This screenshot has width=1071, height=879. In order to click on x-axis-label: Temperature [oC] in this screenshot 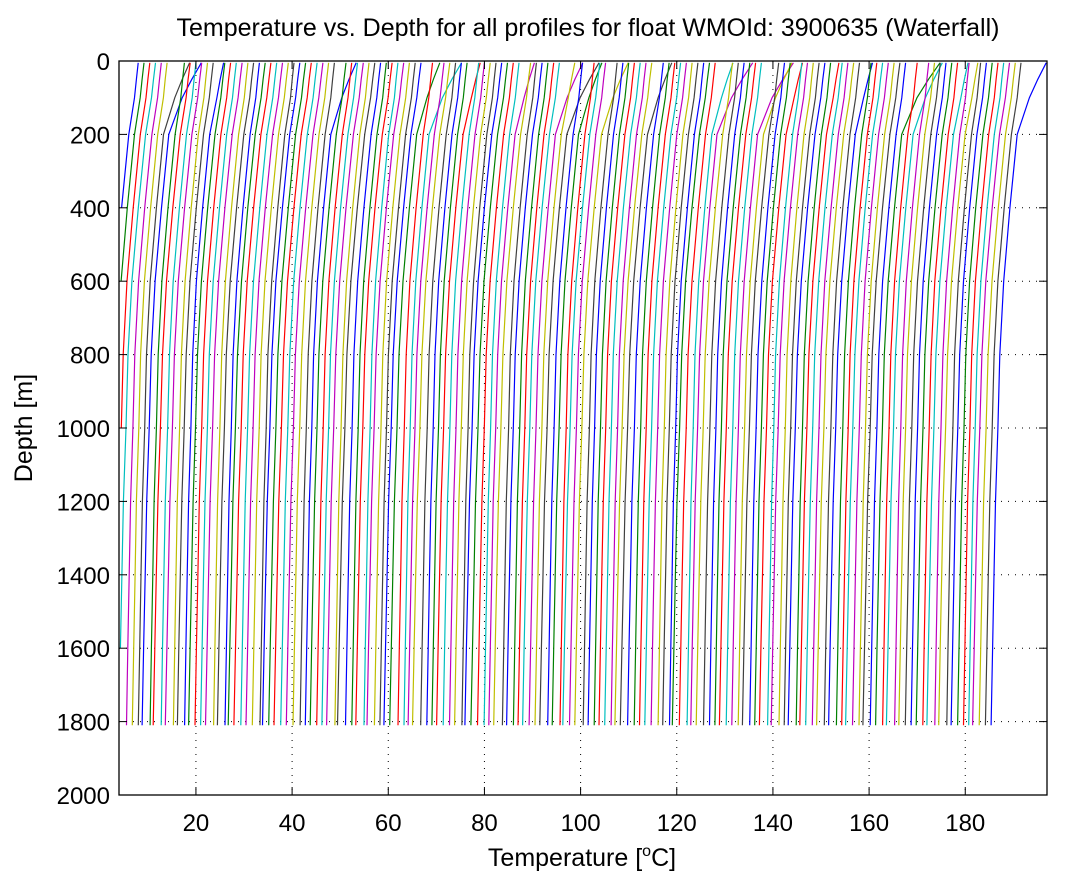, I will do `click(582, 857)`.